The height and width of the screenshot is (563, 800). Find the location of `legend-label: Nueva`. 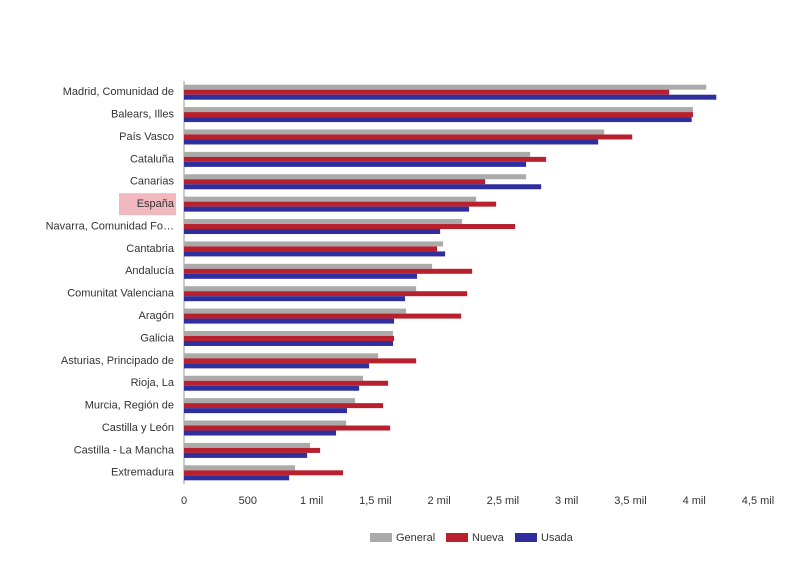

legend-label: Nueva is located at coordinates (488, 538).